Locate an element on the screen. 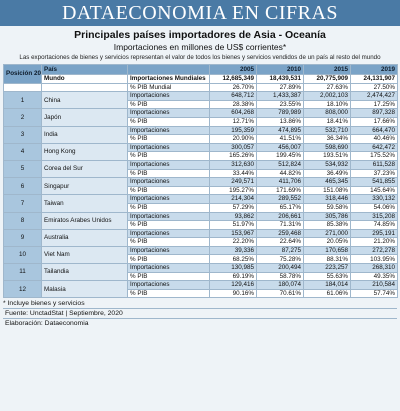 The height and width of the screenshot is (411, 400). country-cell: Hong Kong is located at coordinates (84, 151).